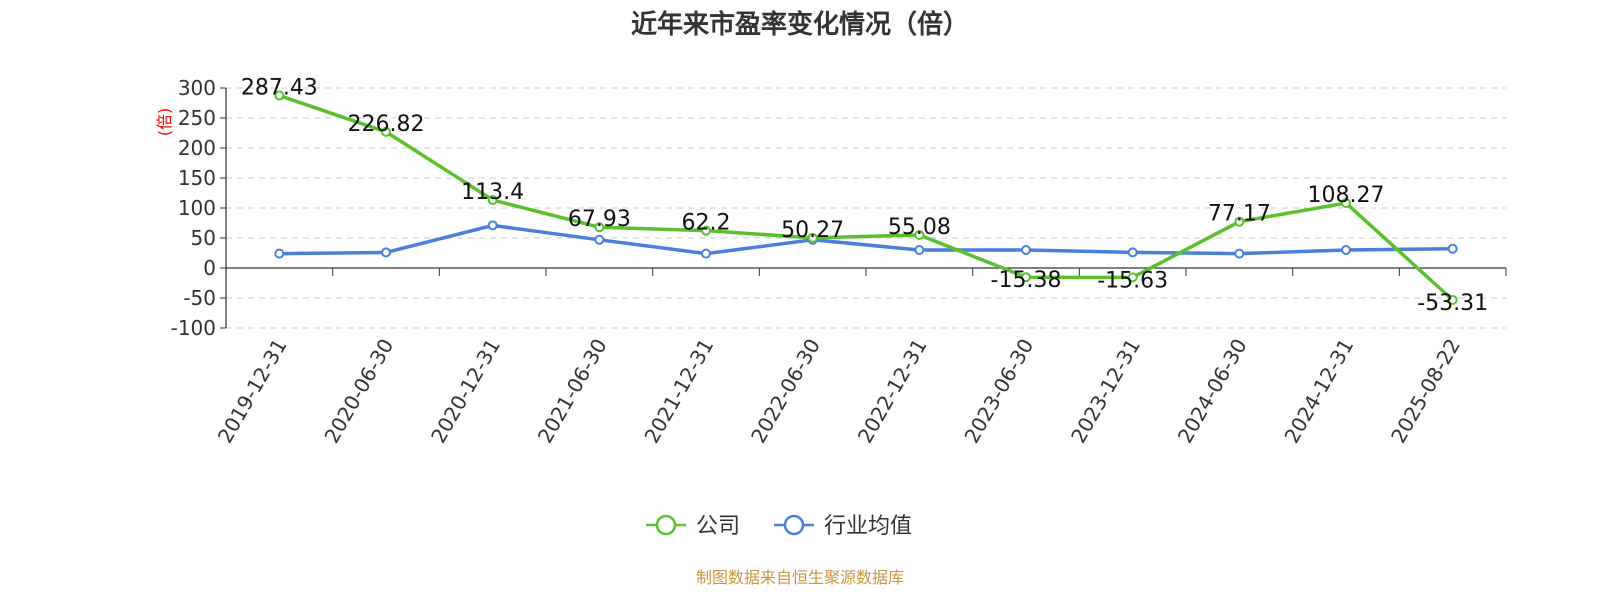 The height and width of the screenshot is (600, 1600). What do you see at coordinates (197, 88) in the screenshot?
I see `y-tick-label: 300` at bounding box center [197, 88].